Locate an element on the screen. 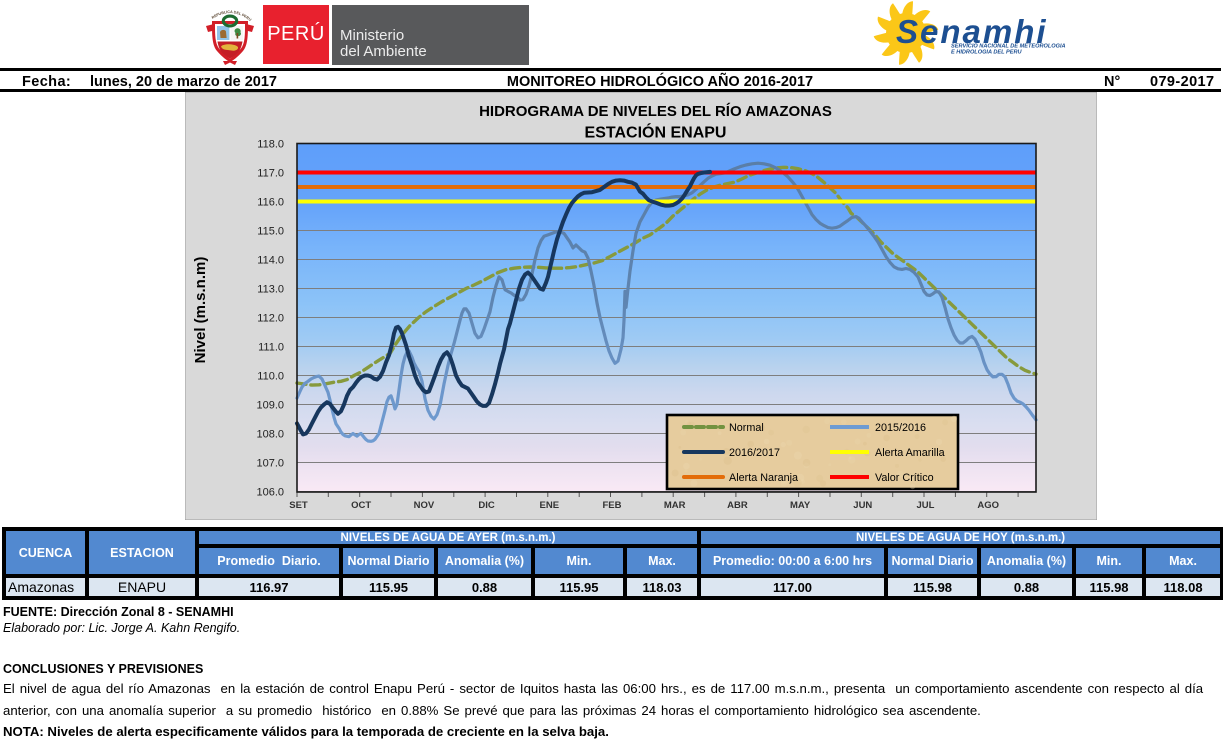 Image resolution: width=1223 pixels, height=747 pixels. svg-text: Valor Crítico is located at coordinates (904, 478).